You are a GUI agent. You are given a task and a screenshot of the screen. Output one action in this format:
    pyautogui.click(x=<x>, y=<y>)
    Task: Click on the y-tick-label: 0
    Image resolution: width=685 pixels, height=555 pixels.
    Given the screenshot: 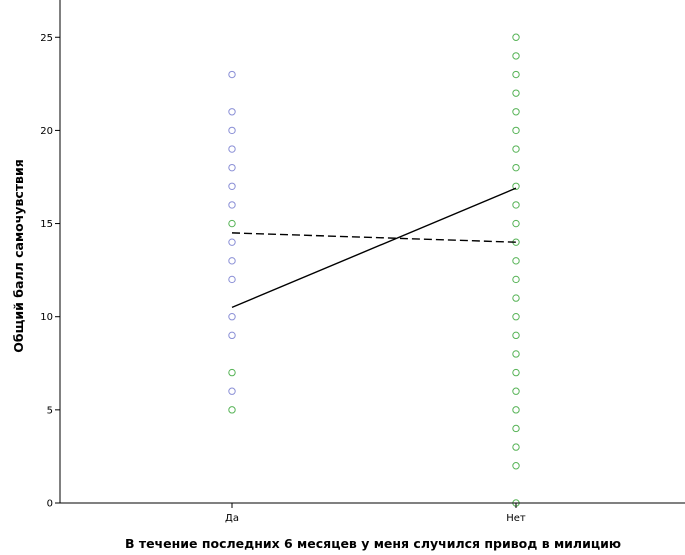 What is the action you would take?
    pyautogui.click(x=50, y=504)
    